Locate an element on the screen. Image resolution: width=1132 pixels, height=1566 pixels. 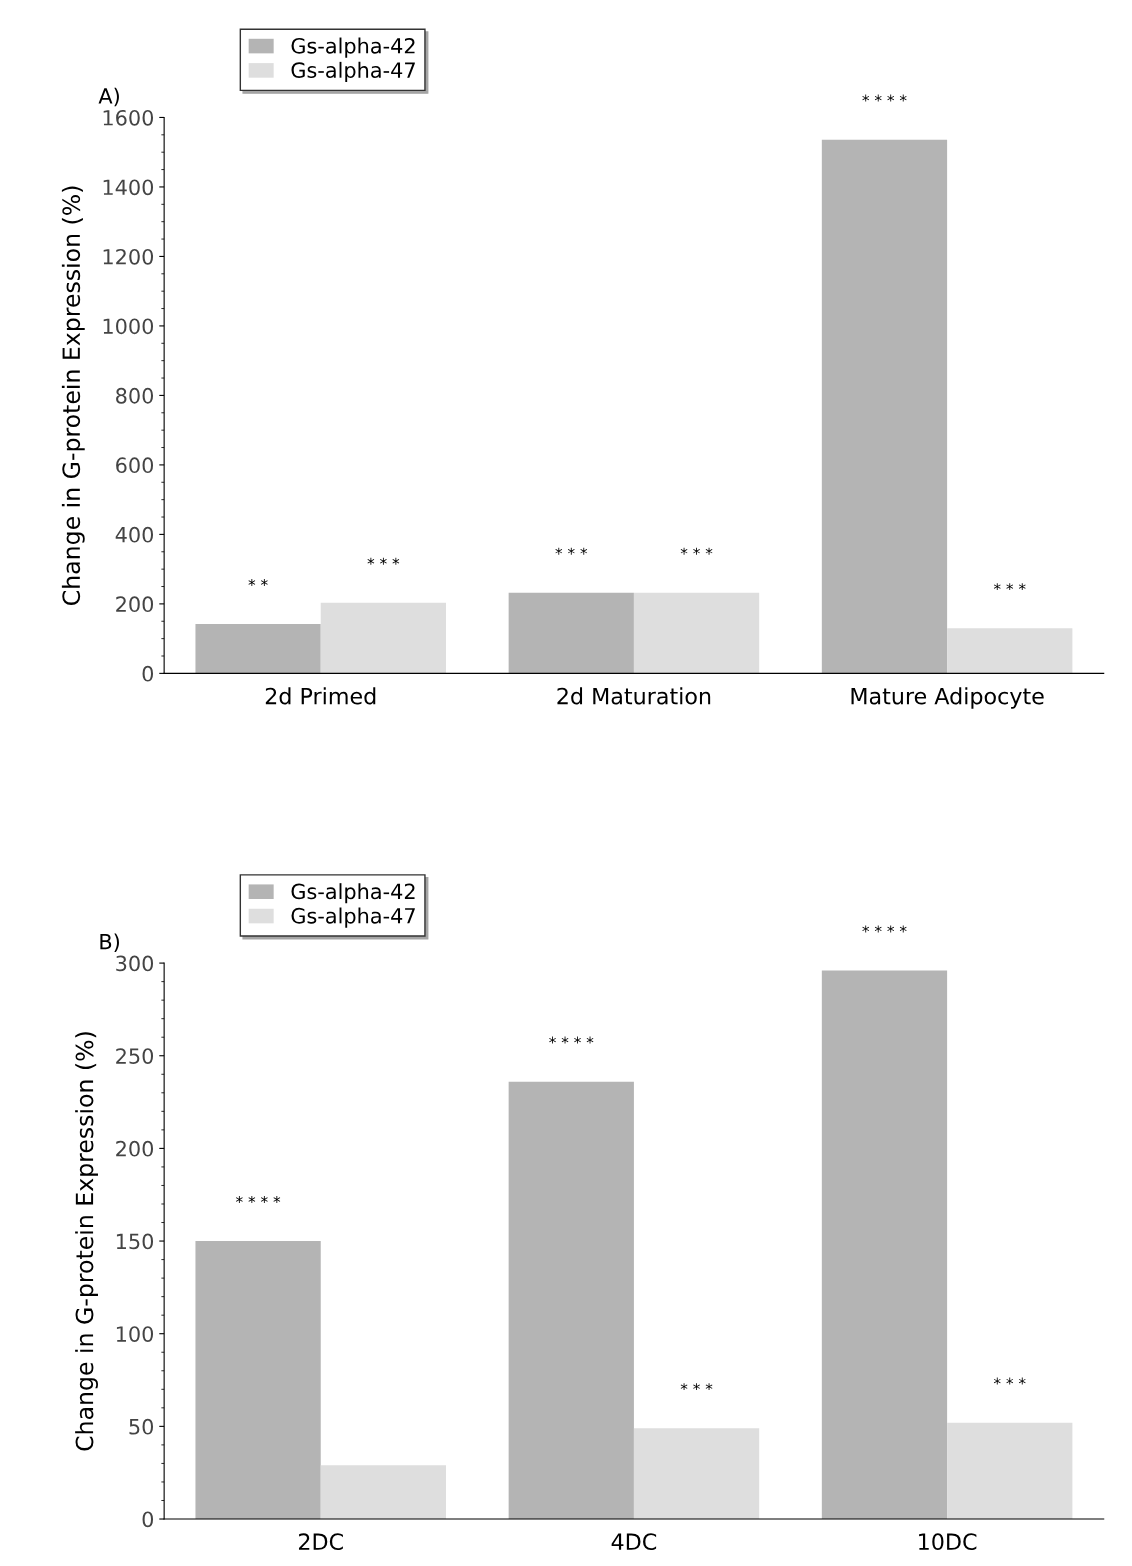
y-tick-label: 300 is located at coordinates (135, 963).